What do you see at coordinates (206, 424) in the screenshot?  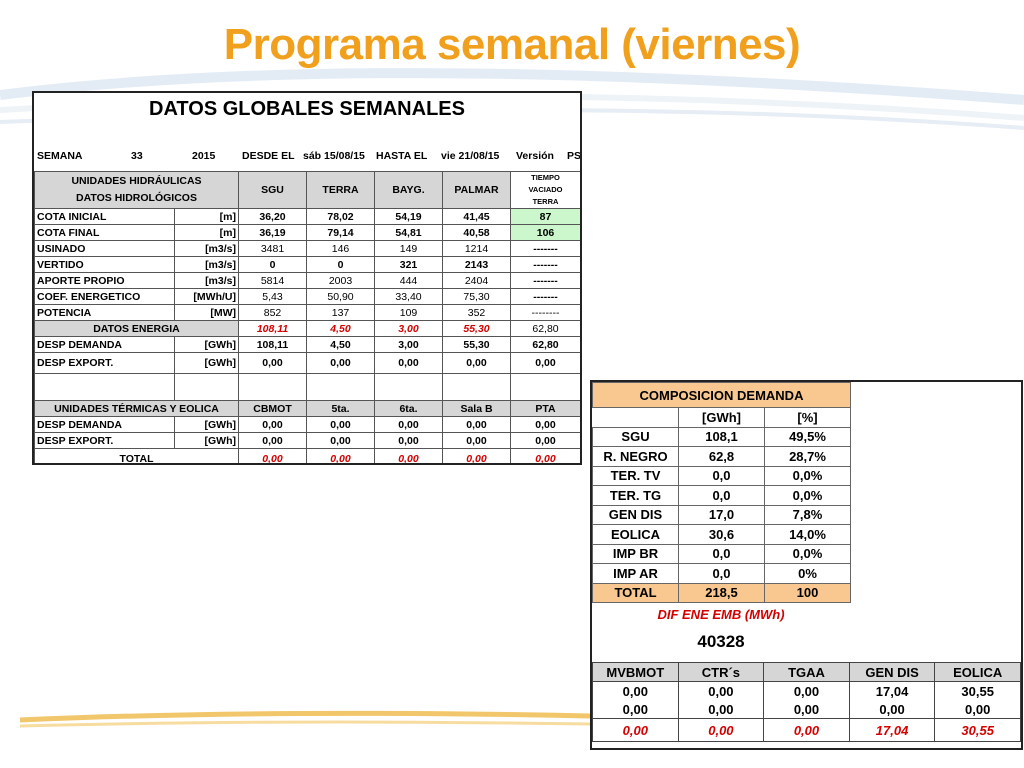 I see `row-unit: [GWh]` at bounding box center [206, 424].